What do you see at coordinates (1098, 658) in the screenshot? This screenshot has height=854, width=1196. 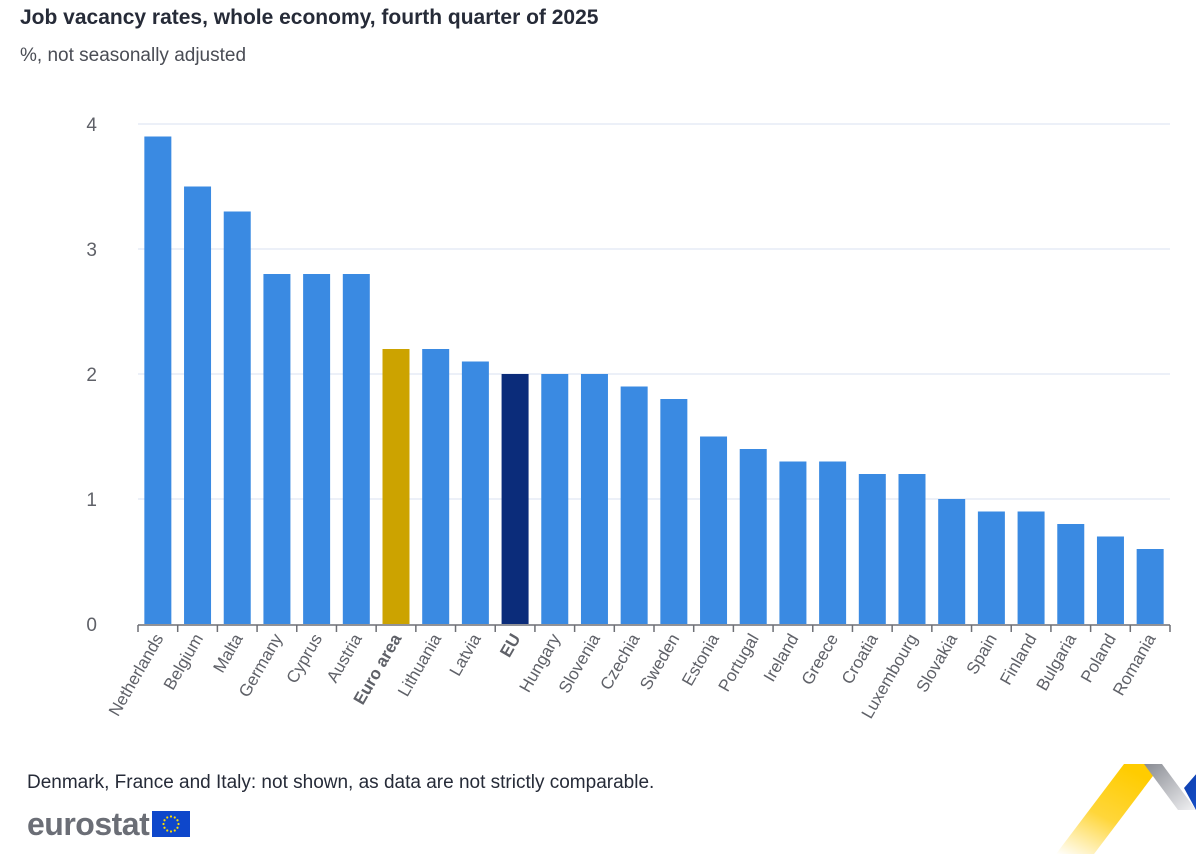 I see `x-tick-label: Poland` at bounding box center [1098, 658].